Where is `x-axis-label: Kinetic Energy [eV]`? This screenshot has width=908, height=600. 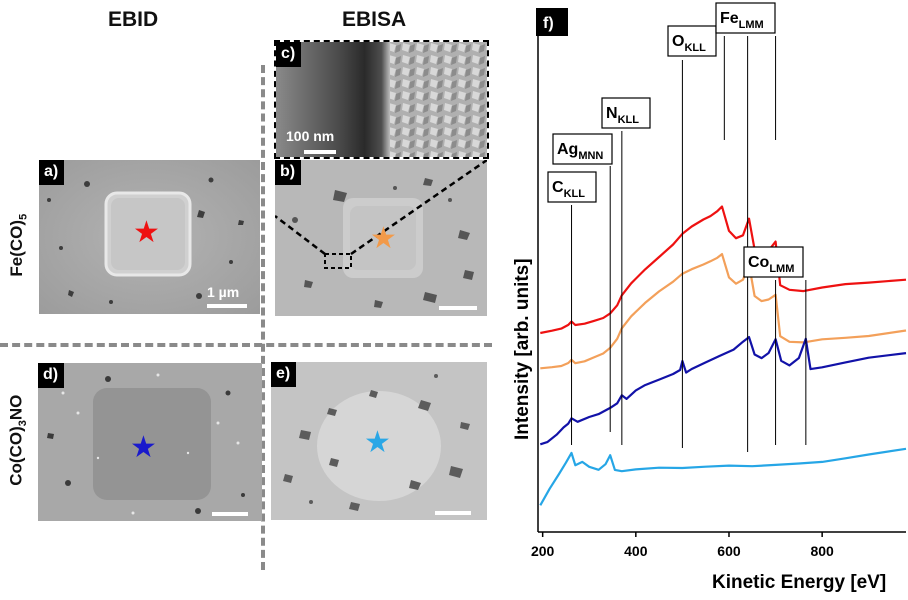
x-axis-label: Kinetic Energy [eV] is located at coordinates (799, 582).